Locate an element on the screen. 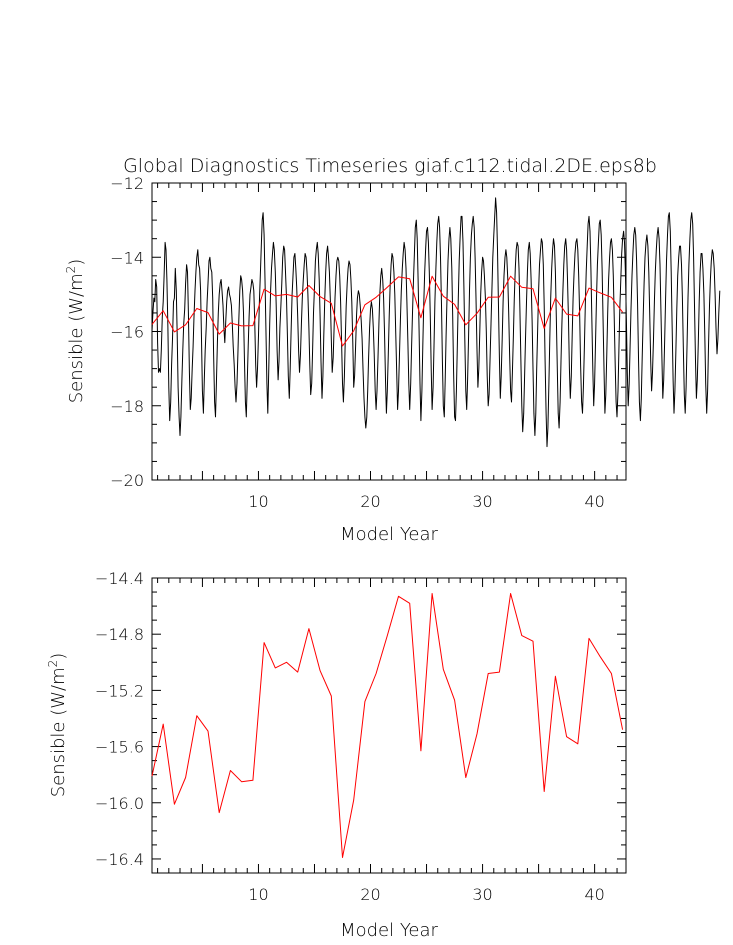 The width and height of the screenshot is (733, 945). top-y-tick-label: −12 is located at coordinates (127, 183).